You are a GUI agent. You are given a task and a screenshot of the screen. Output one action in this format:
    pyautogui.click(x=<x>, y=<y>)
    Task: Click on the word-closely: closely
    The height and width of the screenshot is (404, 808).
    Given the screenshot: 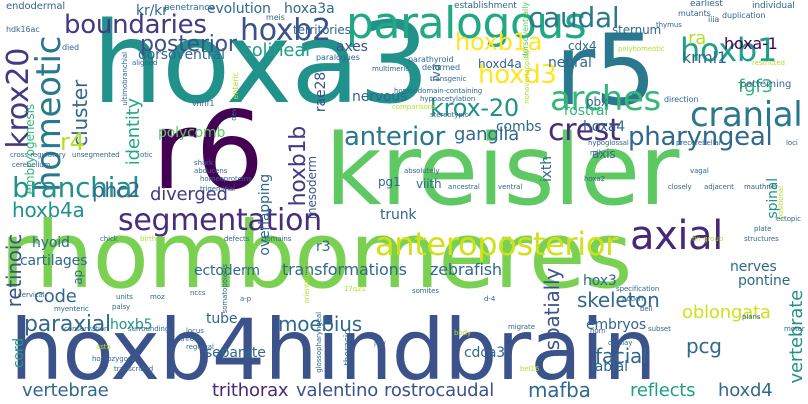 What is the action you would take?
    pyautogui.click(x=680, y=187)
    